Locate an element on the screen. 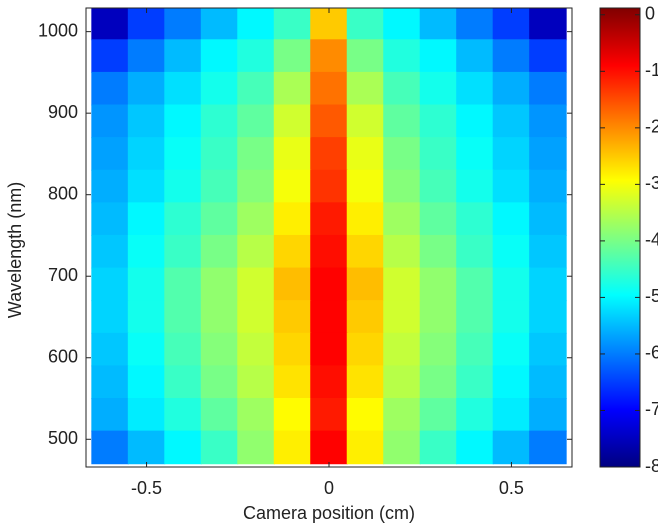 This screenshot has height=527, width=658. colorbar-tick-label: -8 is located at coordinates (651, 466).